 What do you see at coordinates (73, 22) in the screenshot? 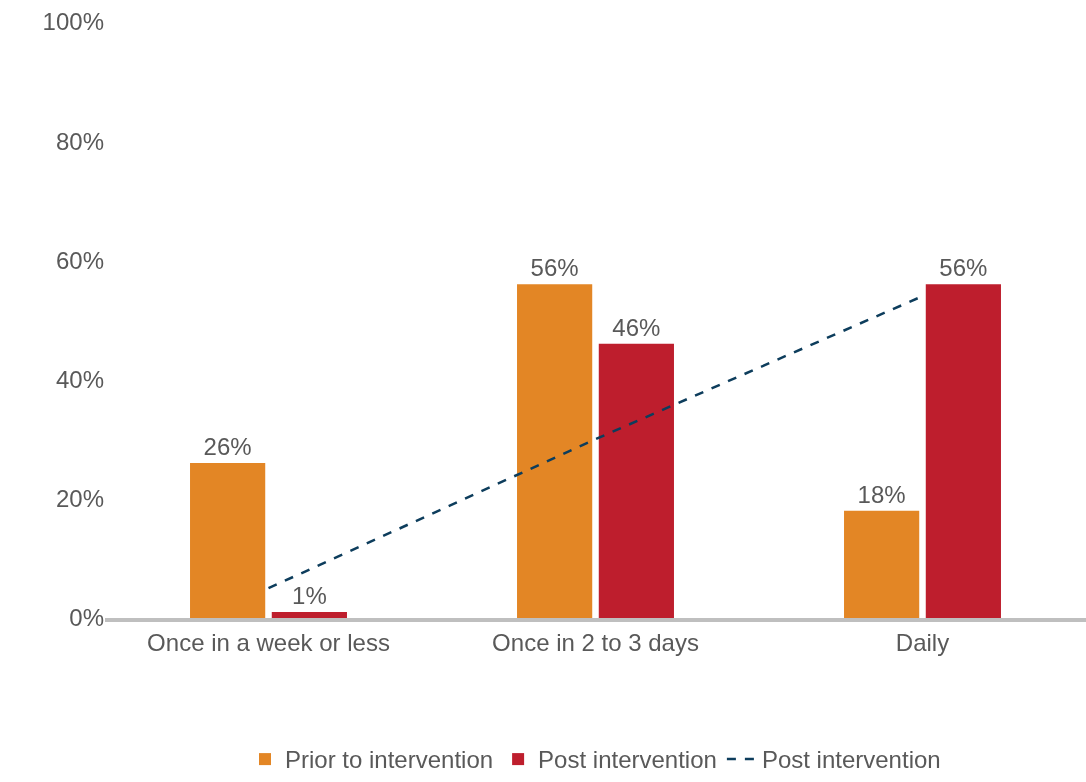
I see `y-tick-label: 100%` at bounding box center [73, 22].